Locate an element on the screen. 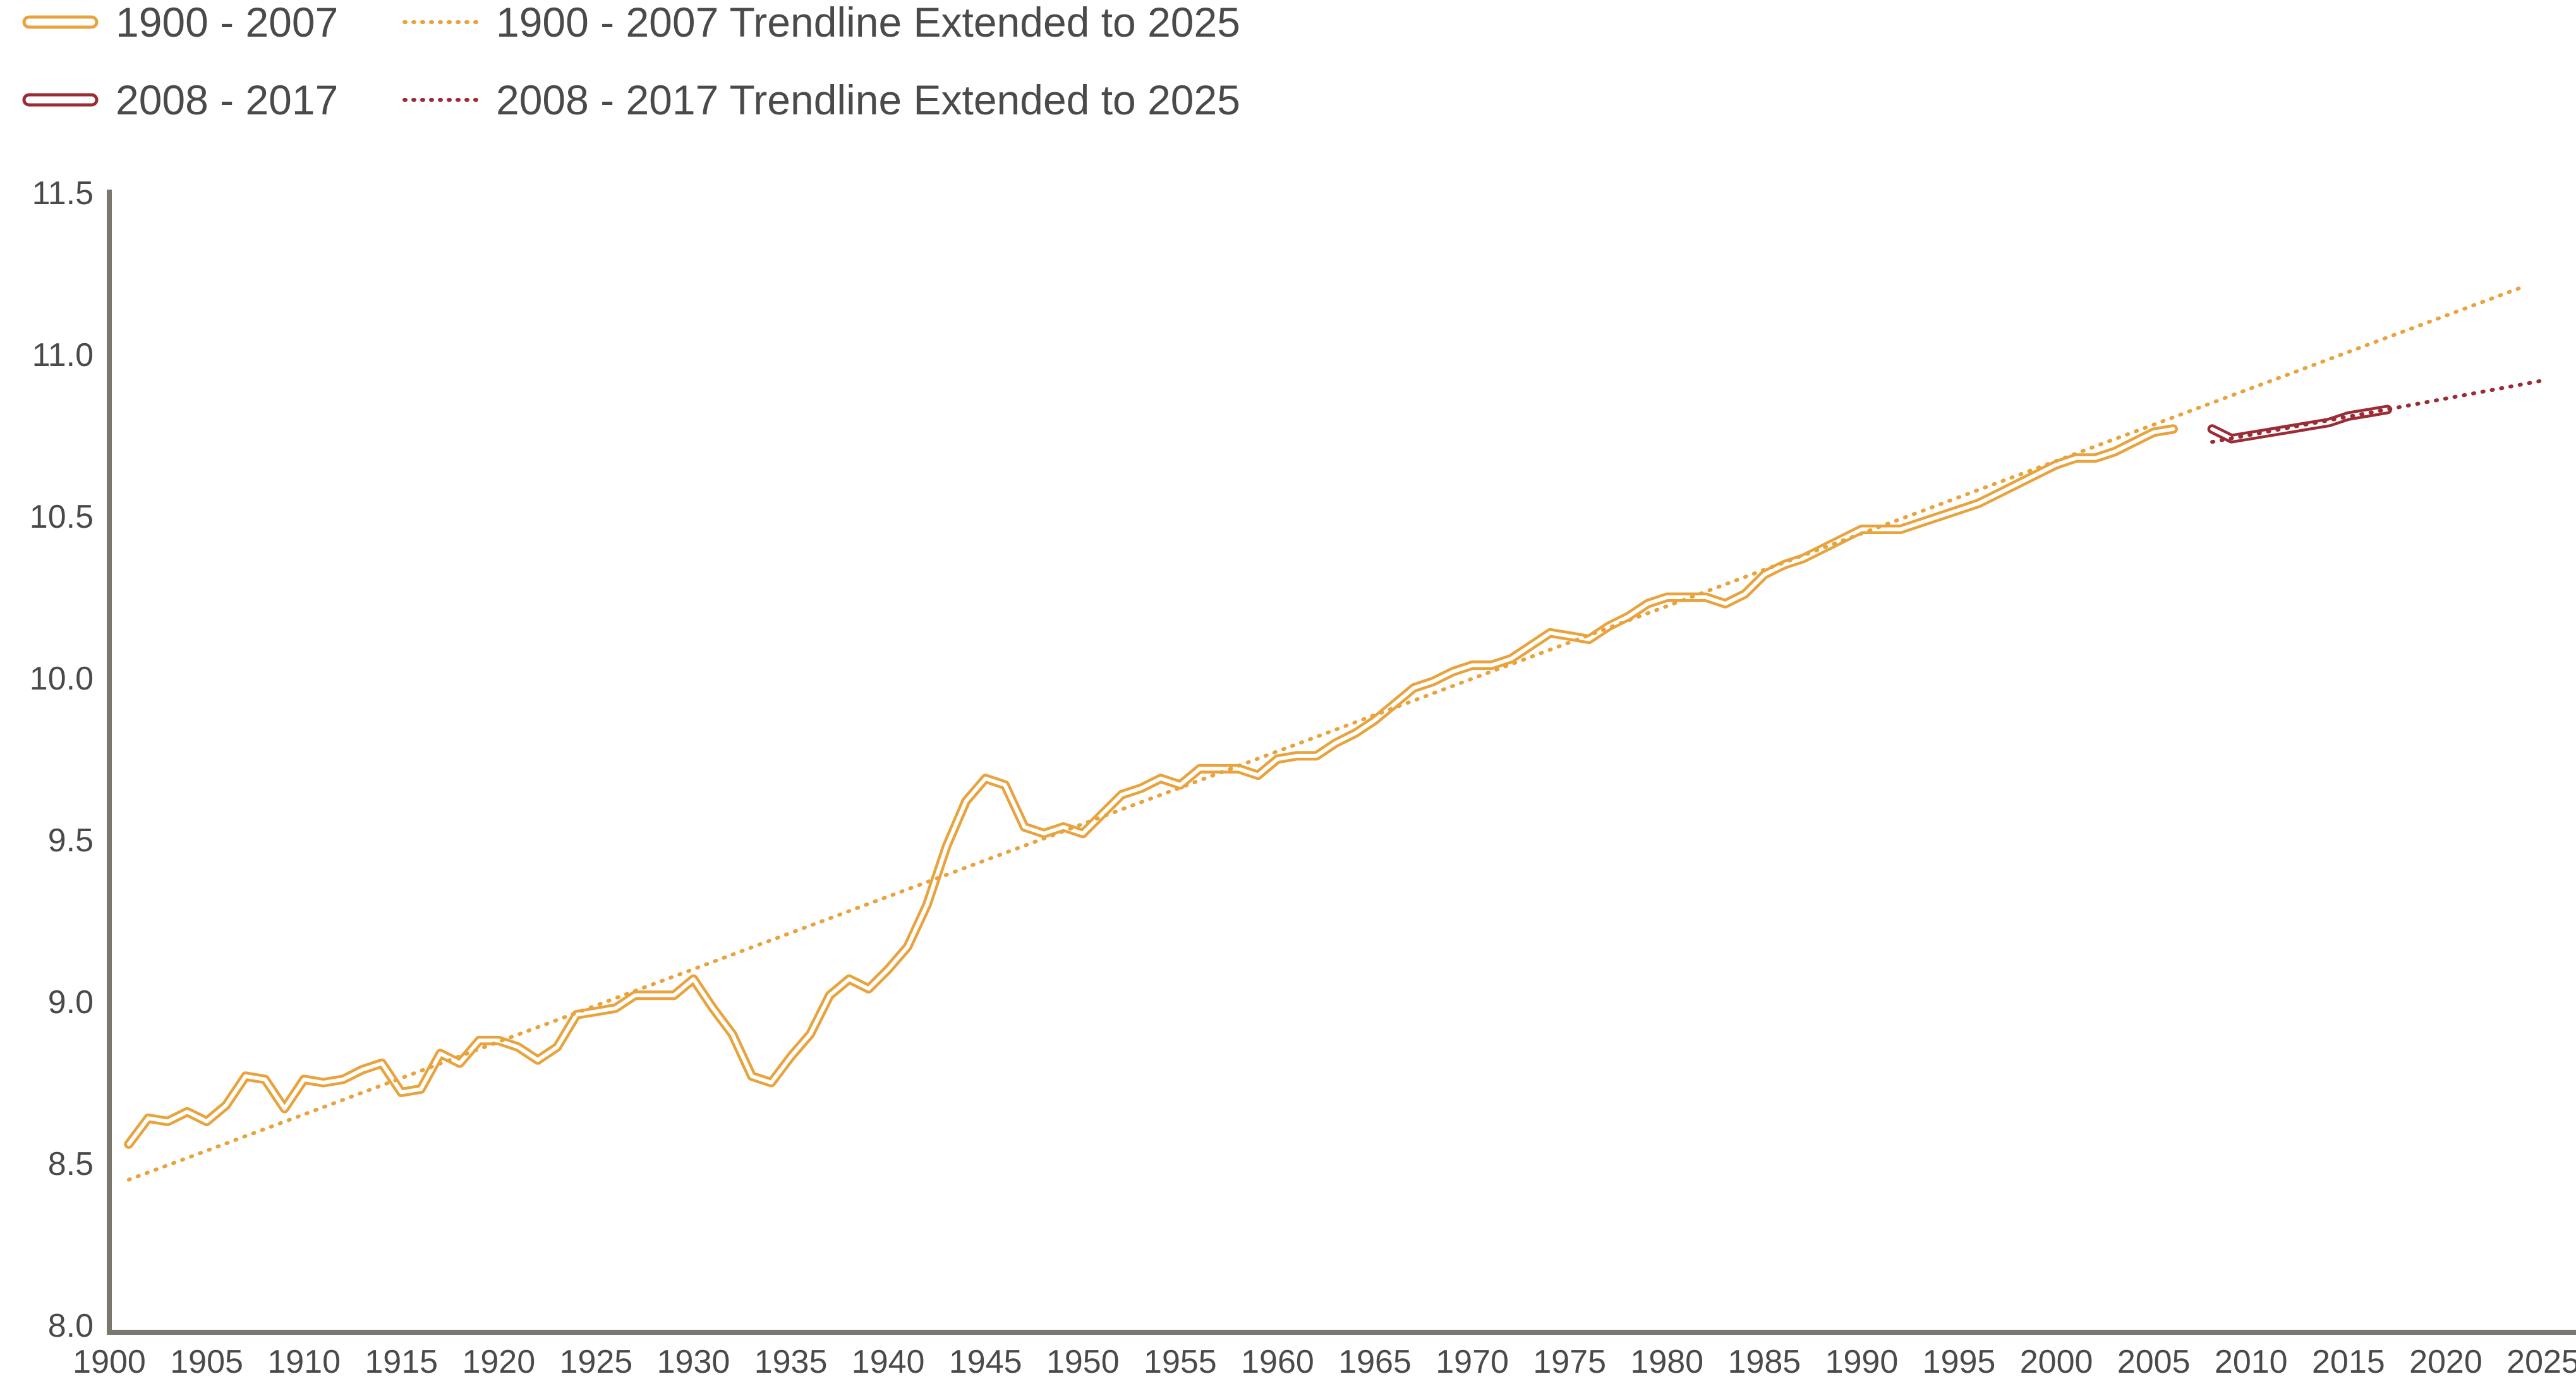  x-tick-label: 2025 is located at coordinates (2541, 1362).